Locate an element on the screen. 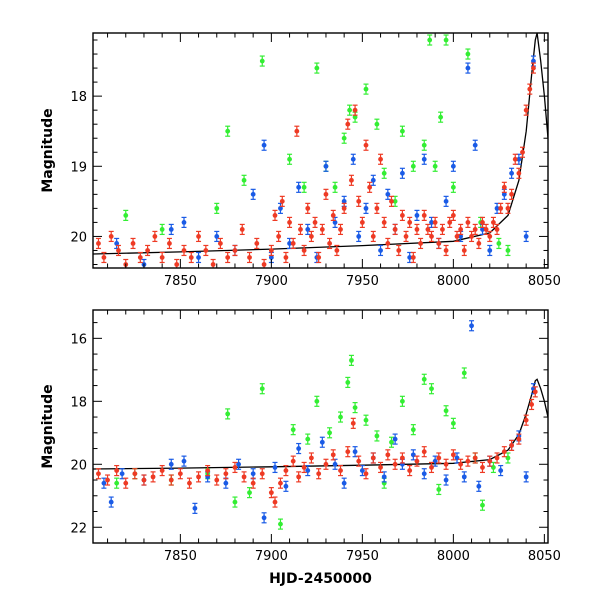 The width and height of the screenshot is (600, 600). x-tick-label: 7950 is located at coordinates (362, 281).